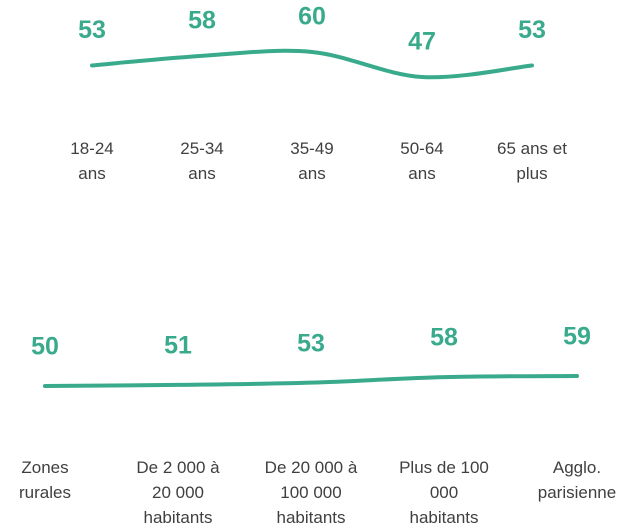 This screenshot has width=633, height=531. What do you see at coordinates (422, 42) in the screenshot?
I see `value-label: 47` at bounding box center [422, 42].